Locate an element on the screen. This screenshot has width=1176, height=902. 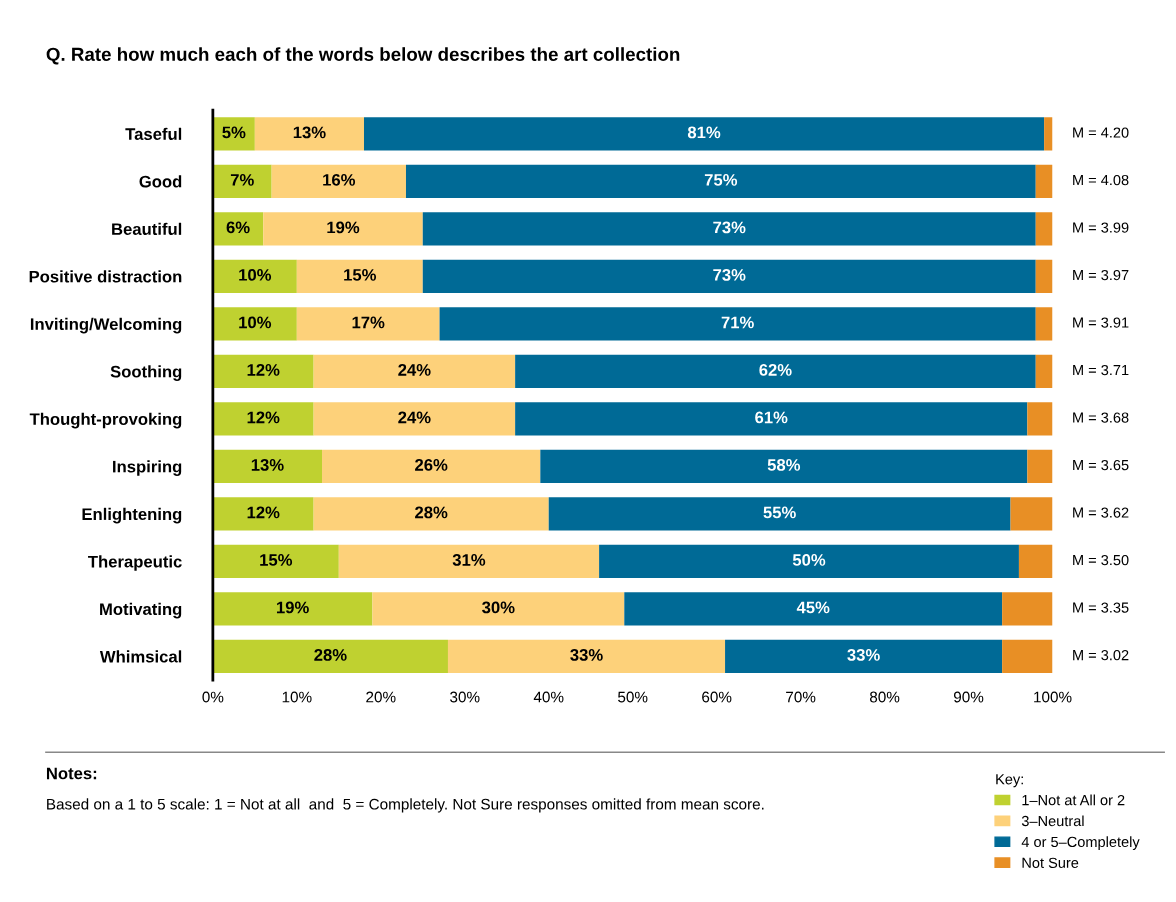
text: M = 3.91 is located at coordinates (1101, 322).